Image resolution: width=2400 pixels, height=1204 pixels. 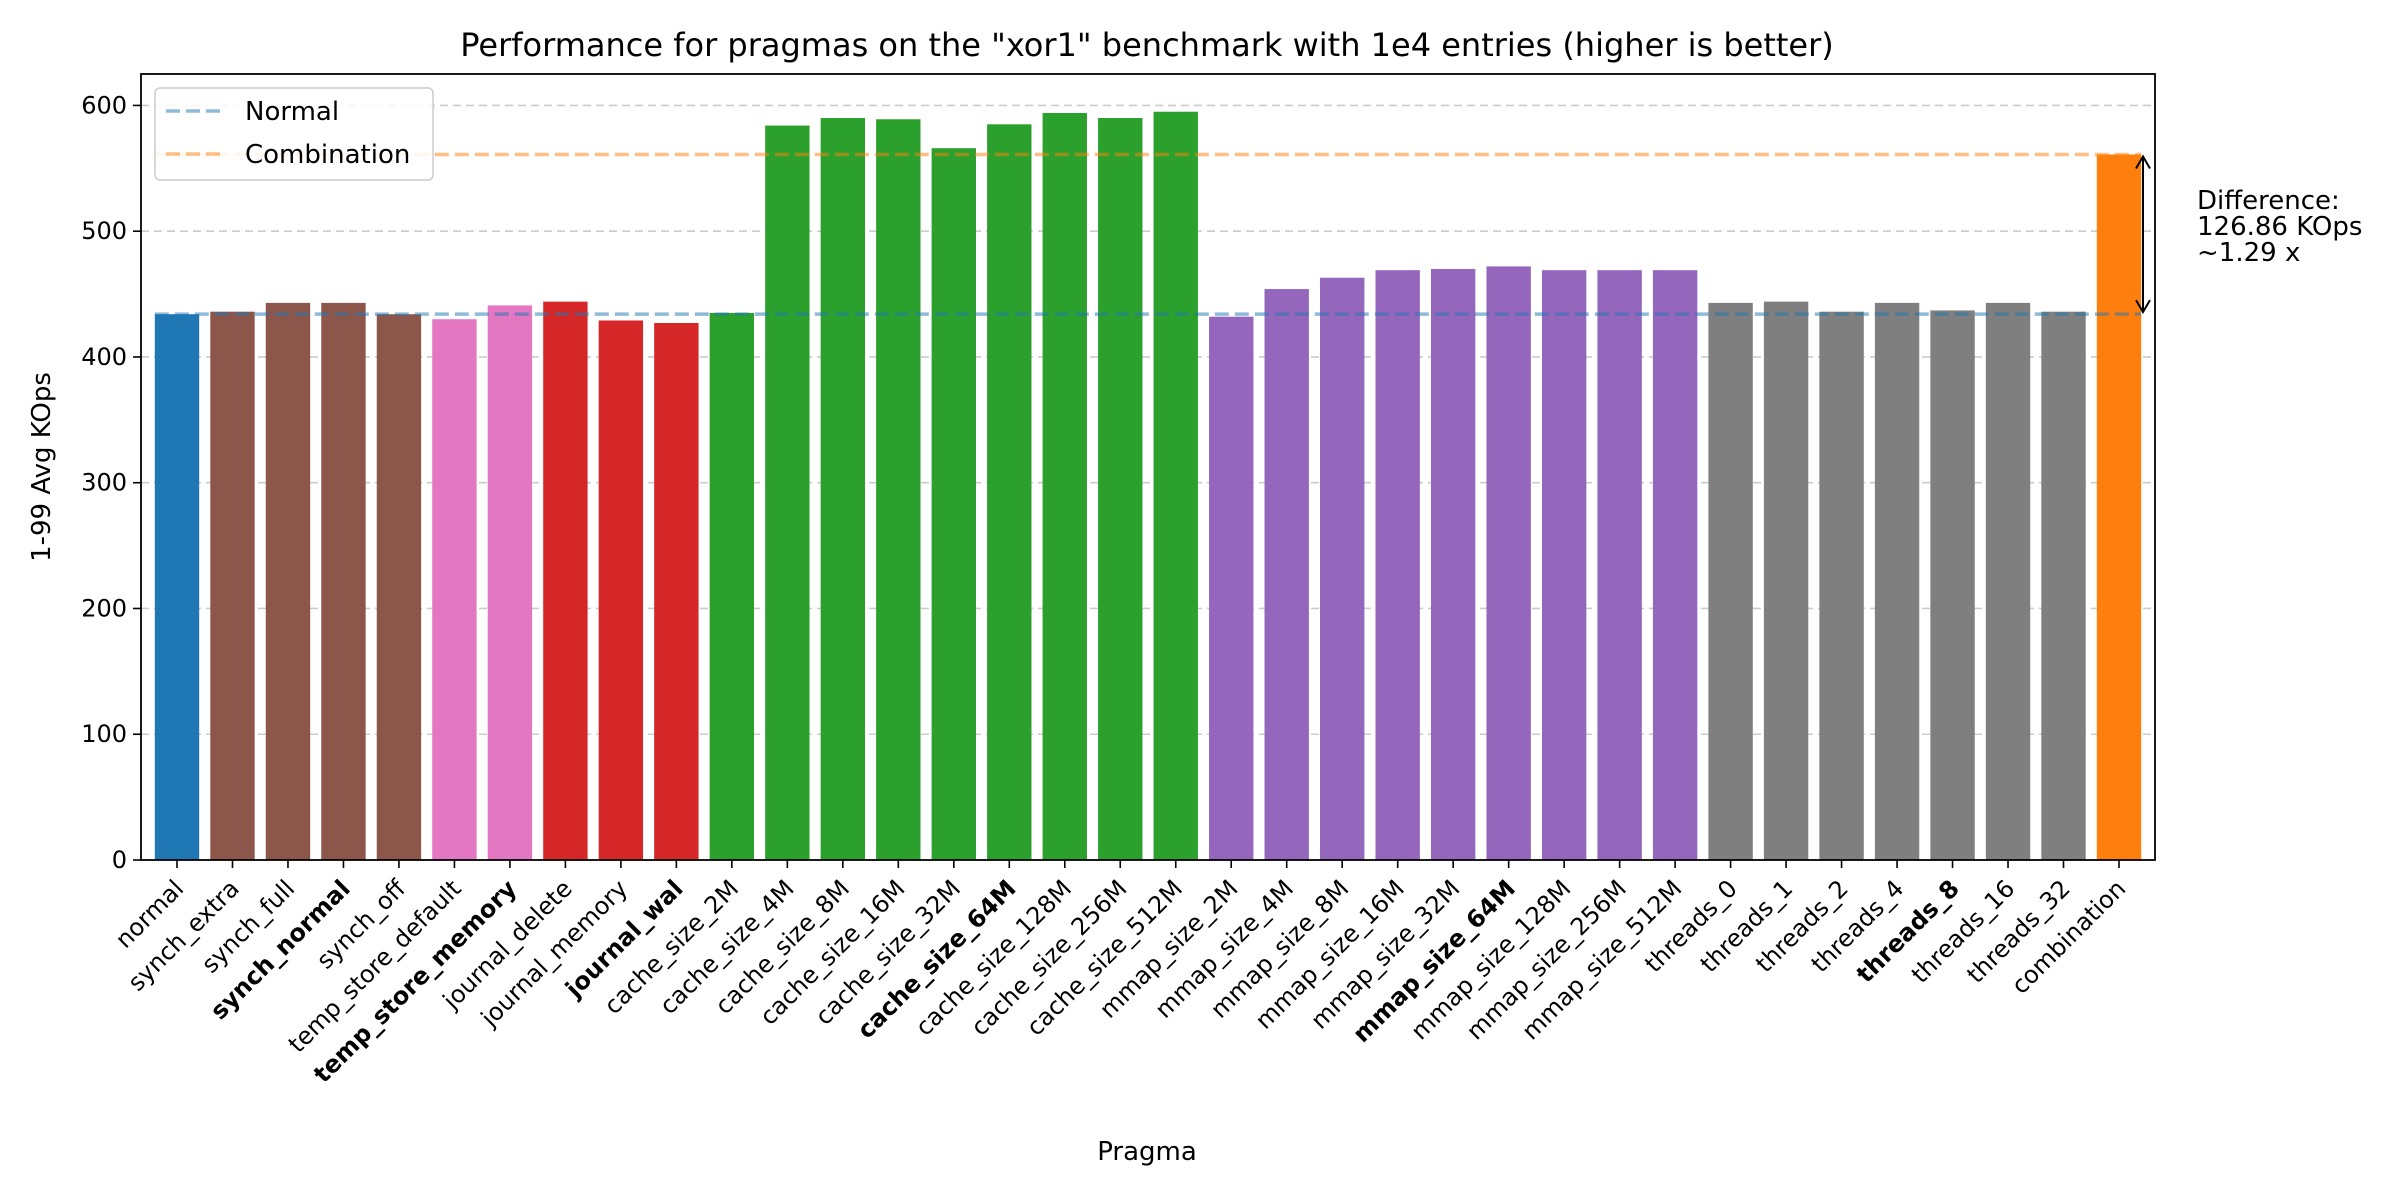 I want to click on difference-arrow-head-bottom, so click(x=2143, y=307).